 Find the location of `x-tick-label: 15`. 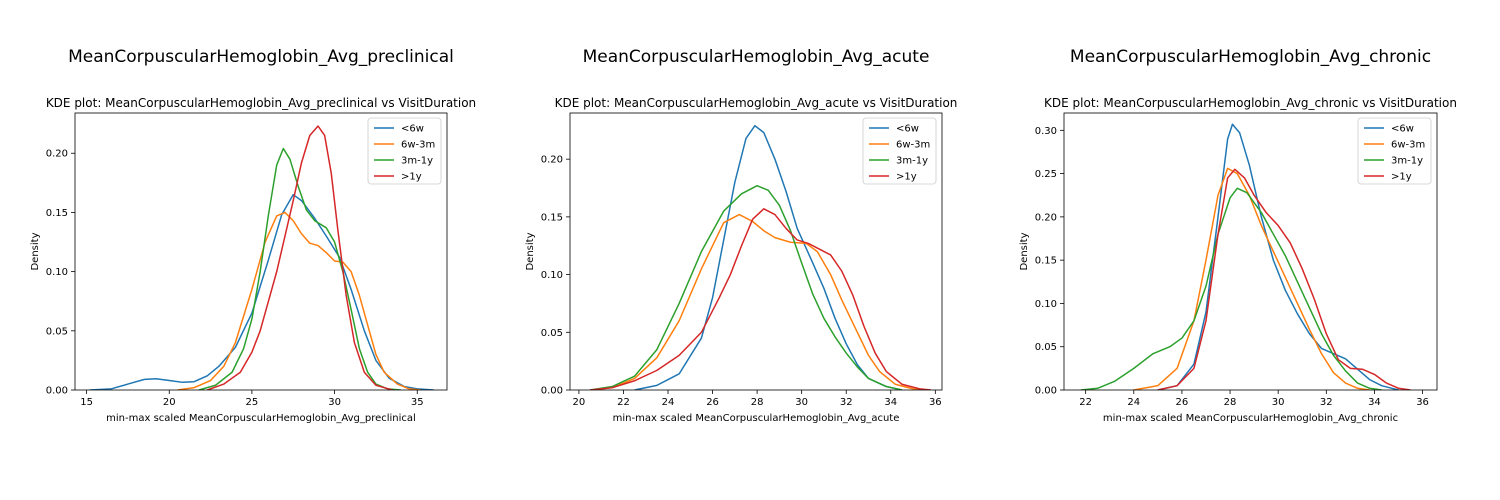

x-tick-label: 15 is located at coordinates (86, 402).